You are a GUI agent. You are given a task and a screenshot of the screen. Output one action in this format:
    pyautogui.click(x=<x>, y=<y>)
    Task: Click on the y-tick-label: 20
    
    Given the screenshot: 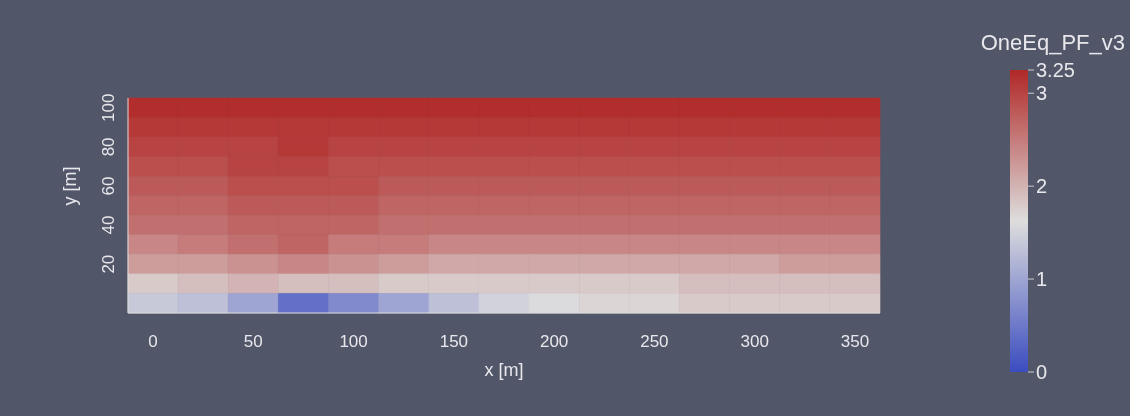 What is the action you would take?
    pyautogui.click(x=108, y=264)
    